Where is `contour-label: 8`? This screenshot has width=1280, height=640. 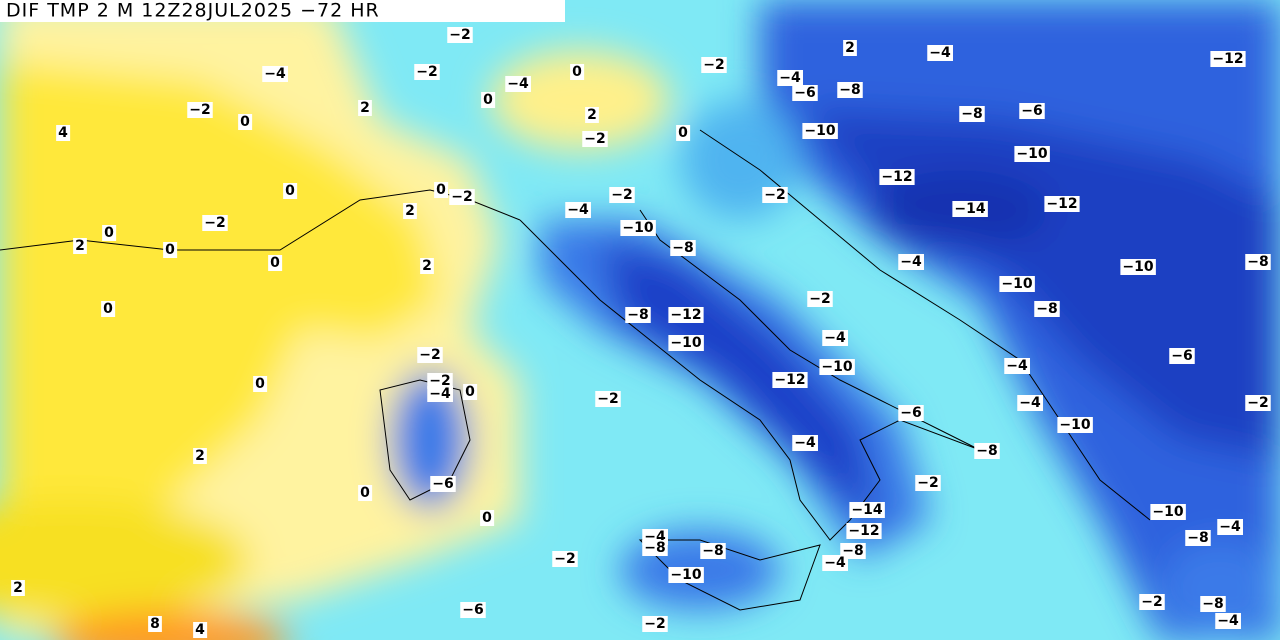
contour-label: 8 is located at coordinates (155, 624).